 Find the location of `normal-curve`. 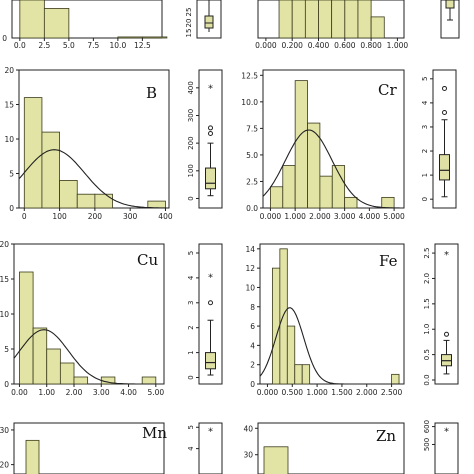

normal-curve is located at coordinates (331, 346).